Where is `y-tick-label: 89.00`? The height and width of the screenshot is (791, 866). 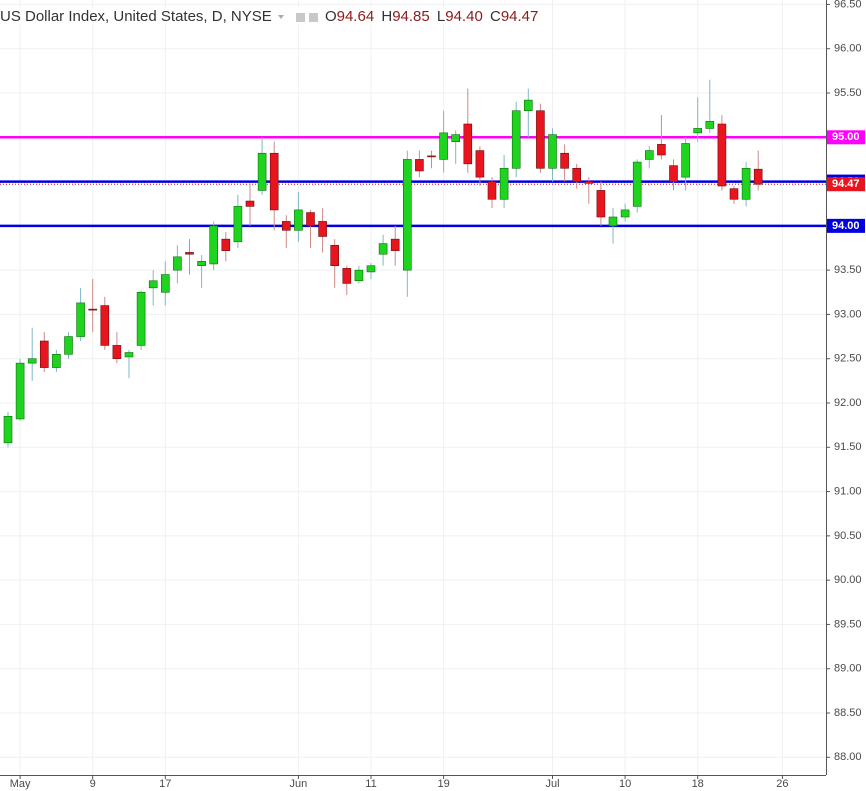 y-tick-label: 89.00 is located at coordinates (848, 669).